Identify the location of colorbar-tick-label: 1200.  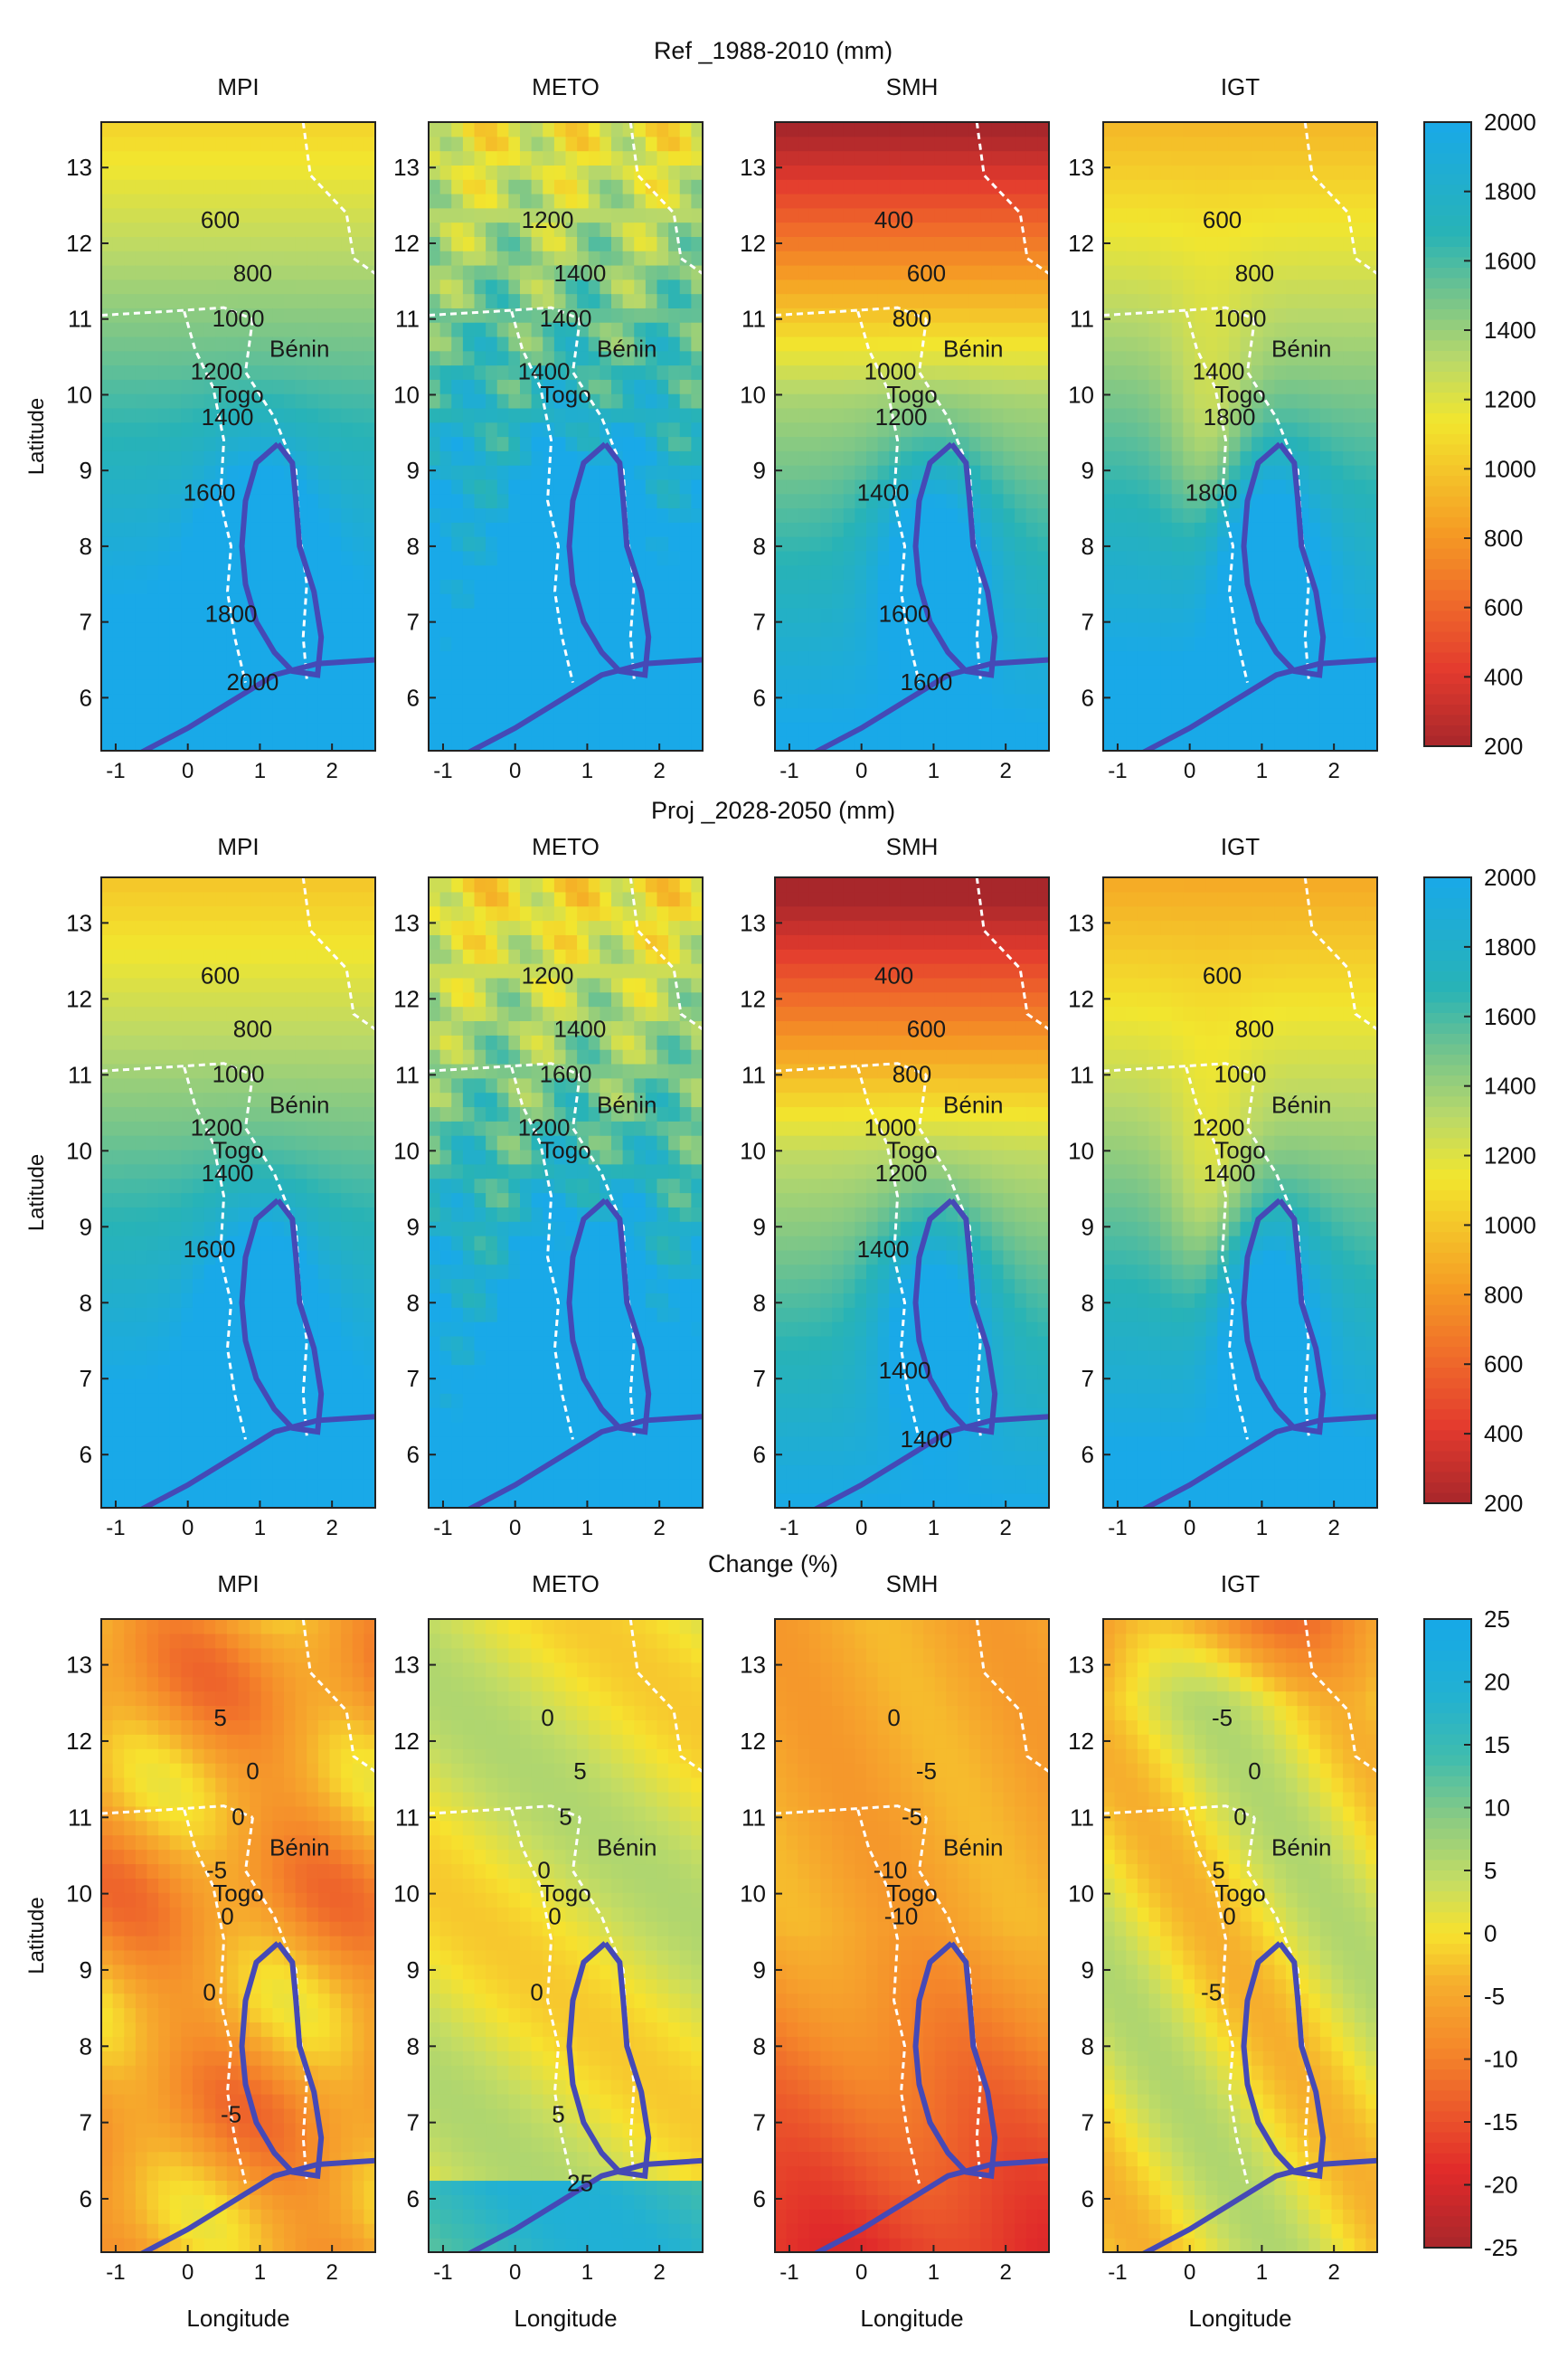
(1510, 1156).